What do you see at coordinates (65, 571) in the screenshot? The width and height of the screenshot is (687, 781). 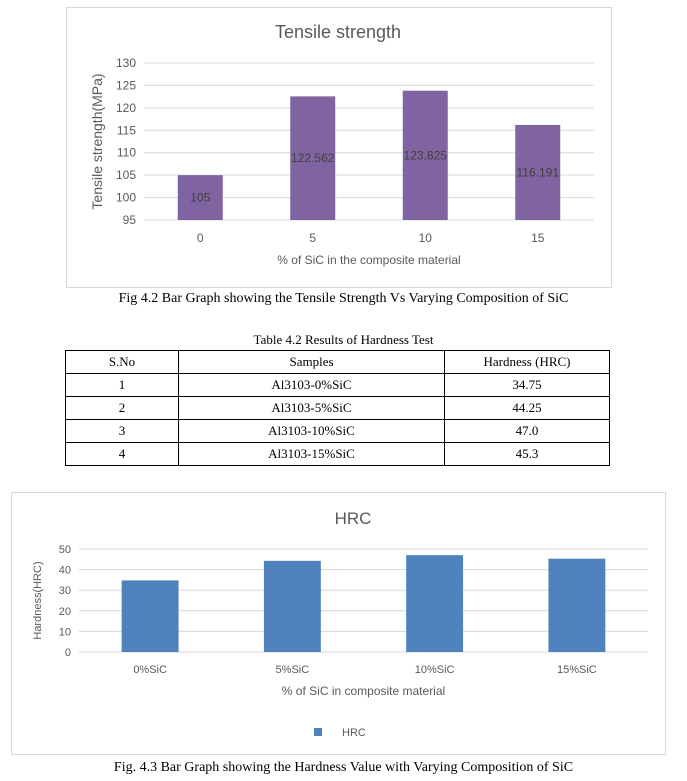 I see `y-tick-label: 40` at bounding box center [65, 571].